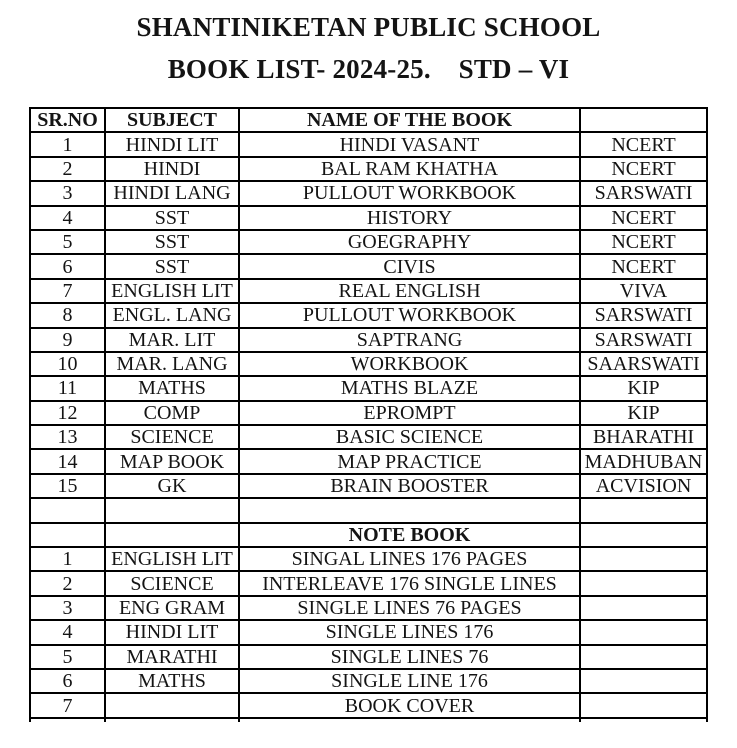 Image resolution: width=737 pixels, height=748 pixels. I want to click on book-name-cell: HINDI VASANT, so click(409, 144).